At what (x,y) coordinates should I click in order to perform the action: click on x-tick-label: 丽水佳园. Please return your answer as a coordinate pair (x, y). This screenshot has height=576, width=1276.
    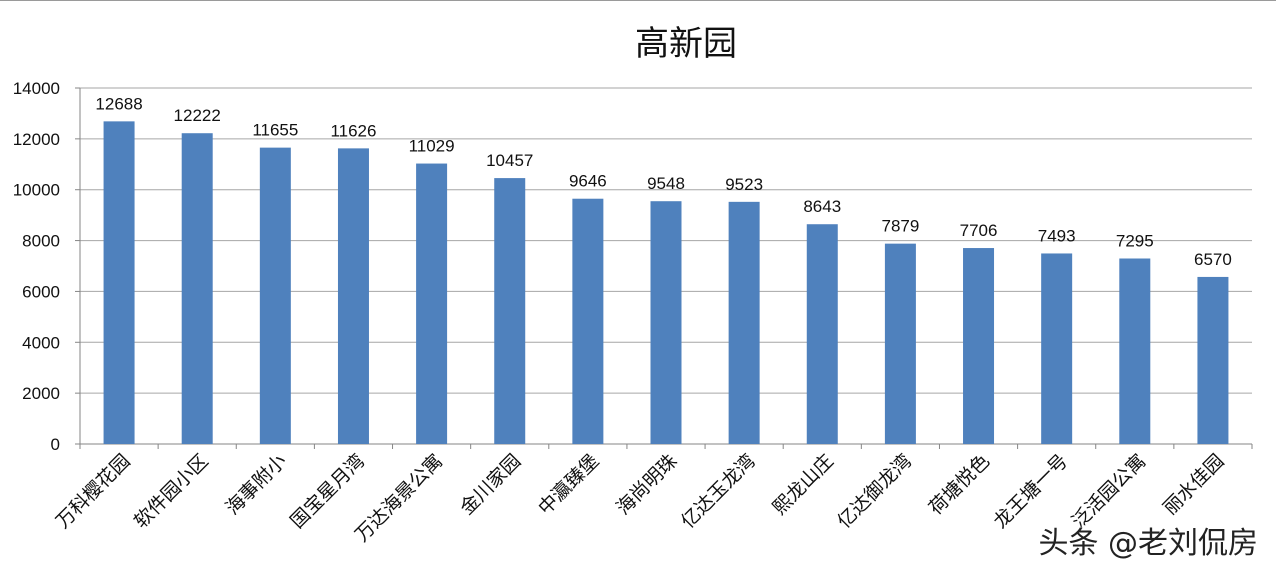
    Looking at the image, I should click on (1193, 484).